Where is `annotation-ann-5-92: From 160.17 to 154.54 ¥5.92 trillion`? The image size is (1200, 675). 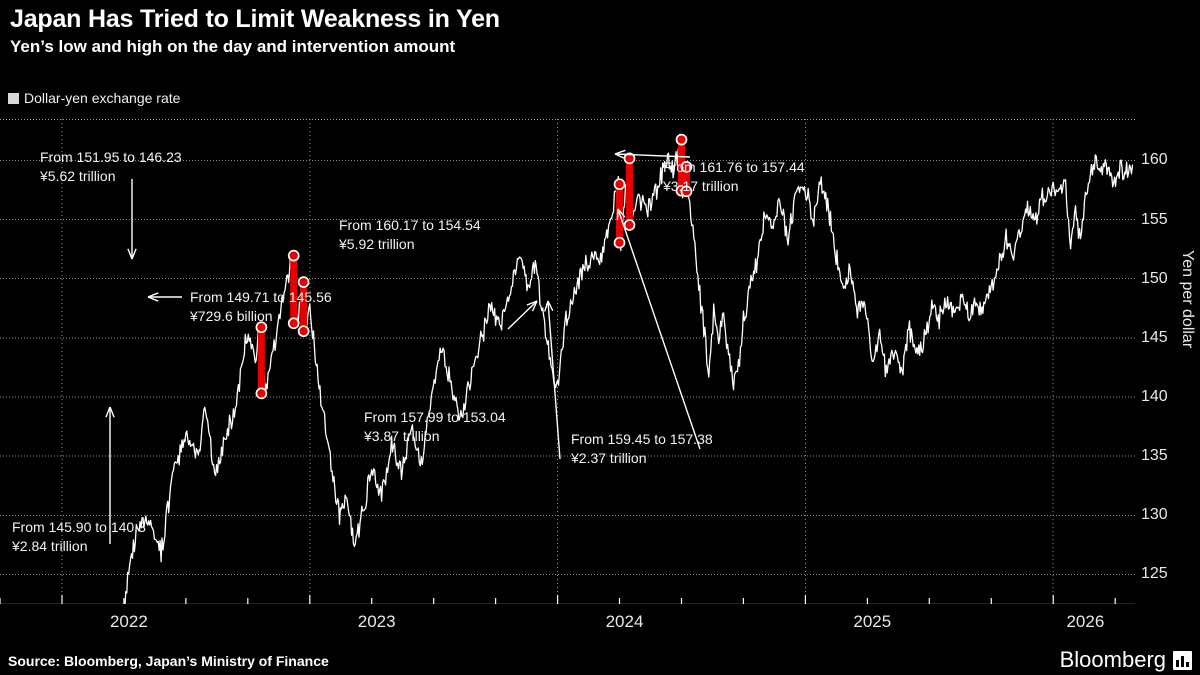
annotation-ann-5-92: From 160.17 to 154.54 ¥5.92 trillion is located at coordinates (410, 235).